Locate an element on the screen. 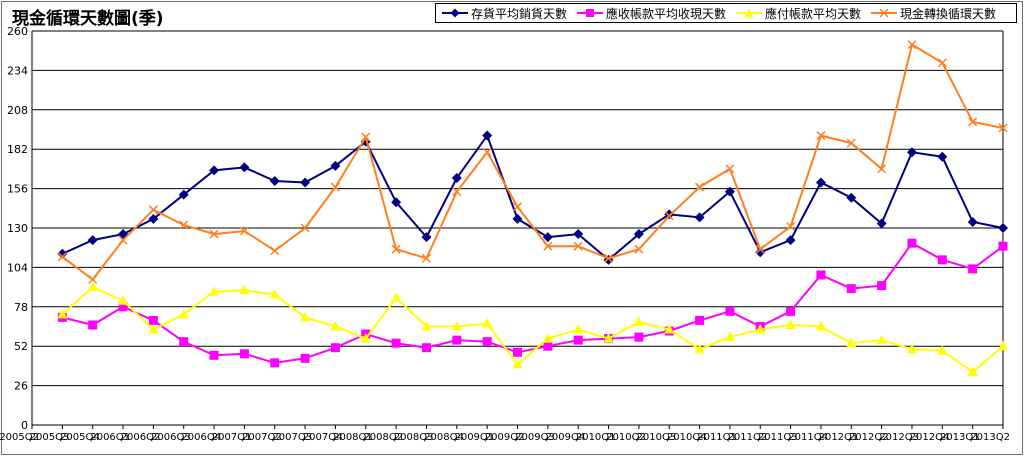 This screenshot has width=1024, height=456. x-tick-label: 2012Q3 is located at coordinates (899, 437).